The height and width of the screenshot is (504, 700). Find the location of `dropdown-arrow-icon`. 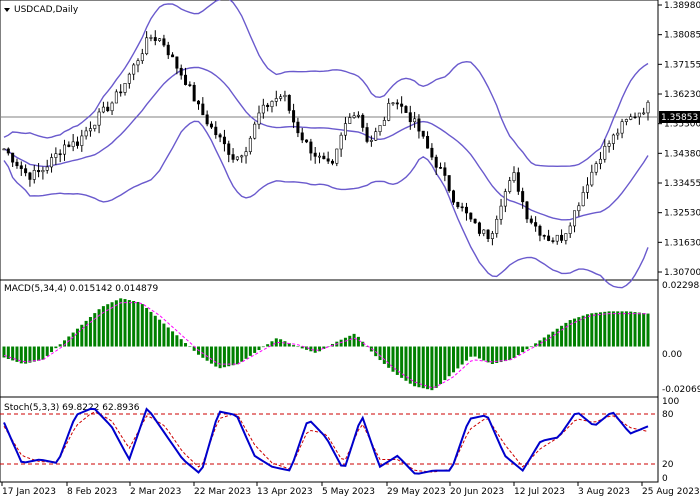

dropdown-arrow-icon is located at coordinates (7, 10).